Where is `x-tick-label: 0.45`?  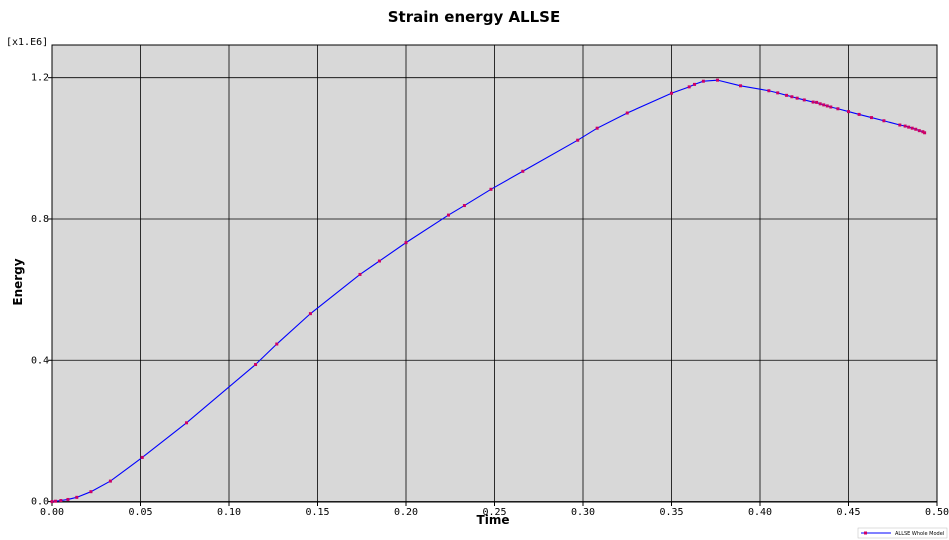 x-tick-label: 0.45 is located at coordinates (848, 512).